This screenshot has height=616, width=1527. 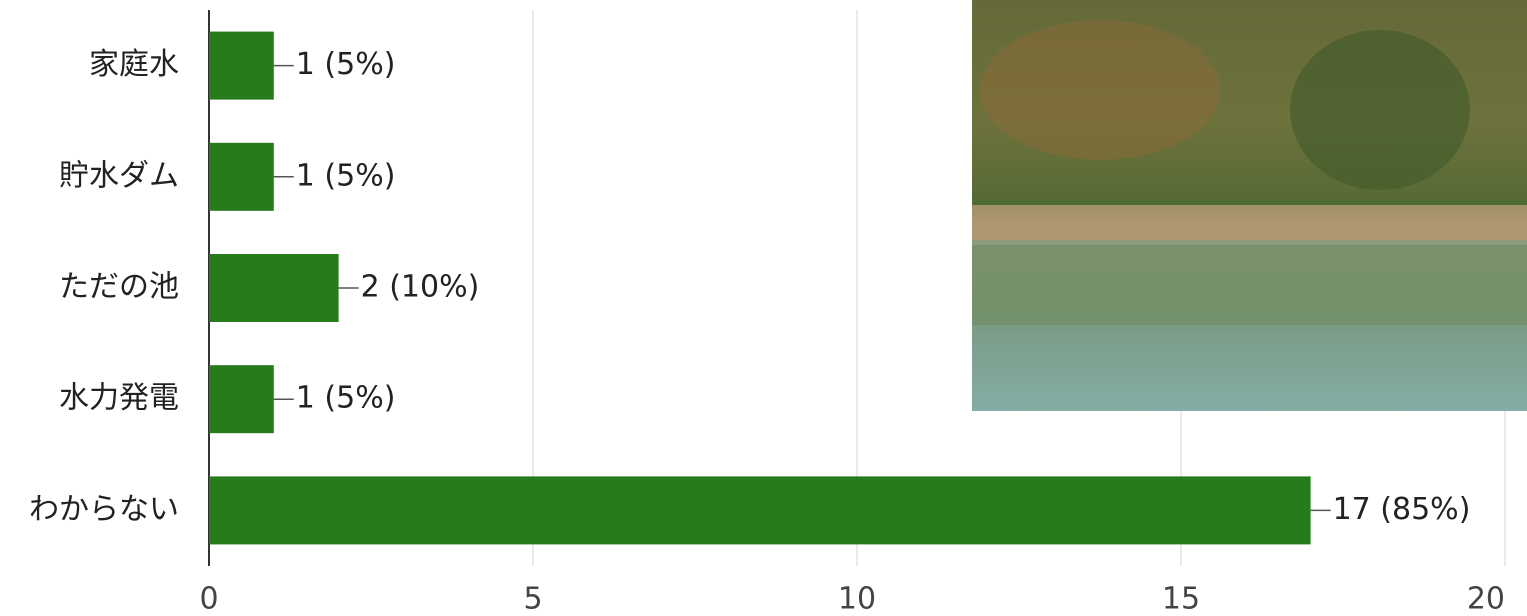 What do you see at coordinates (208, 599) in the screenshot?
I see `x-tick-label: 0` at bounding box center [208, 599].